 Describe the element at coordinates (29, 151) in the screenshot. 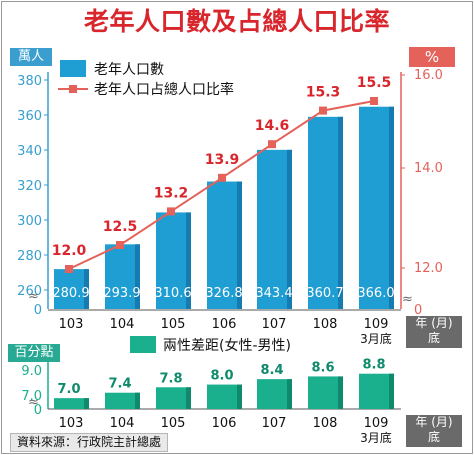

I see `left-axis-tick-label: 340` at that location.